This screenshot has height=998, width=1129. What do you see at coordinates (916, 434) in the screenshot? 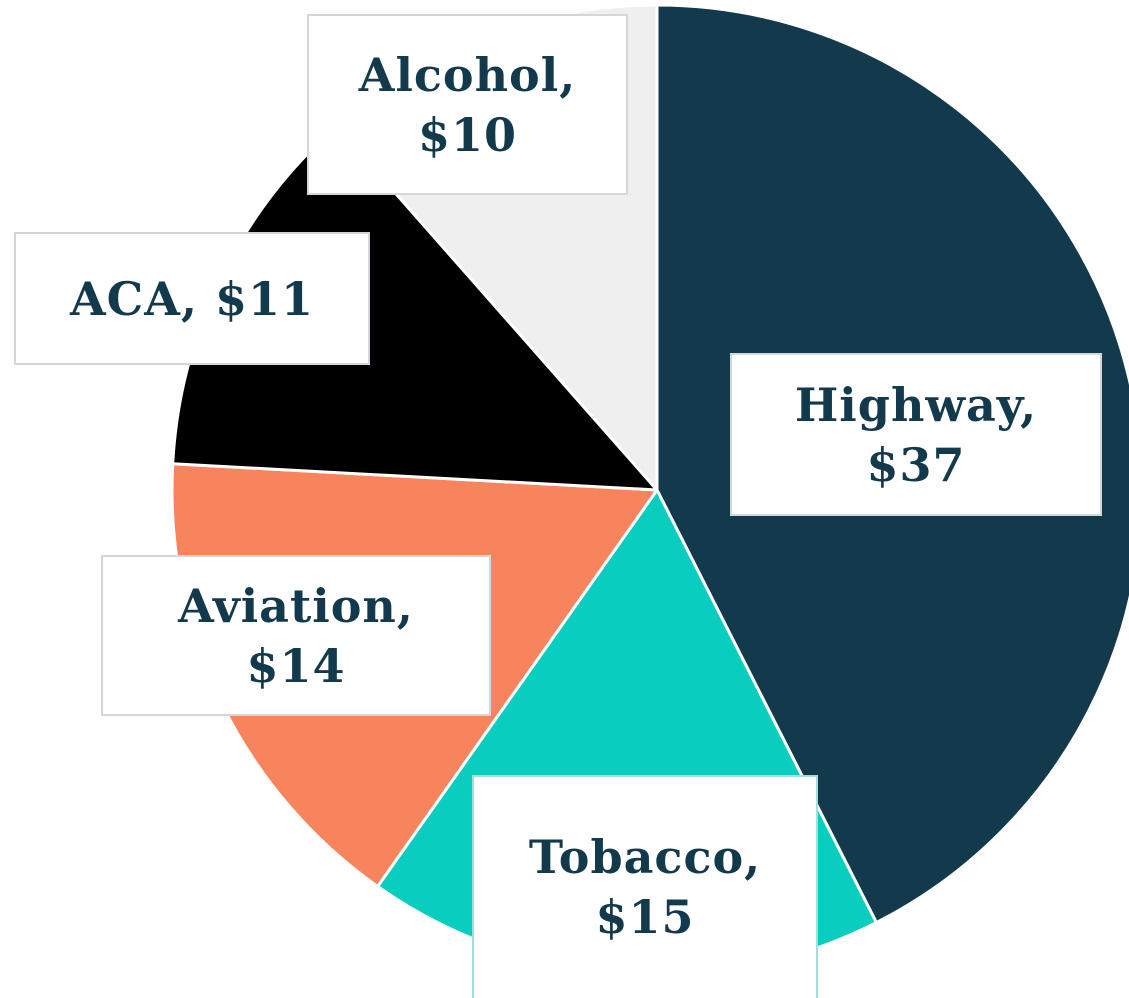
I see `data-label: Highway, $37` at bounding box center [916, 434].